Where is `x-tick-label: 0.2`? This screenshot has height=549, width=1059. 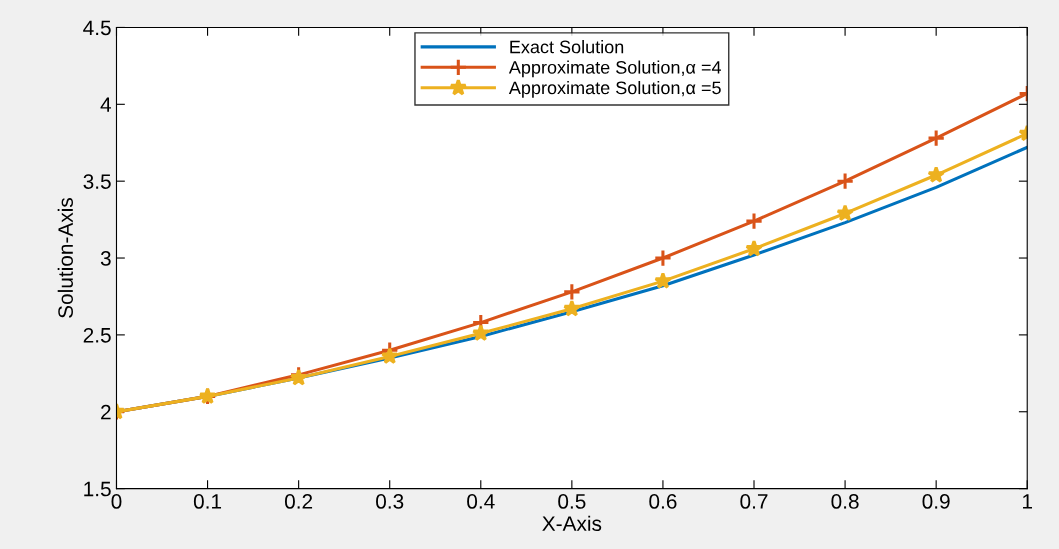 x-tick-label: 0.2 is located at coordinates (298, 501).